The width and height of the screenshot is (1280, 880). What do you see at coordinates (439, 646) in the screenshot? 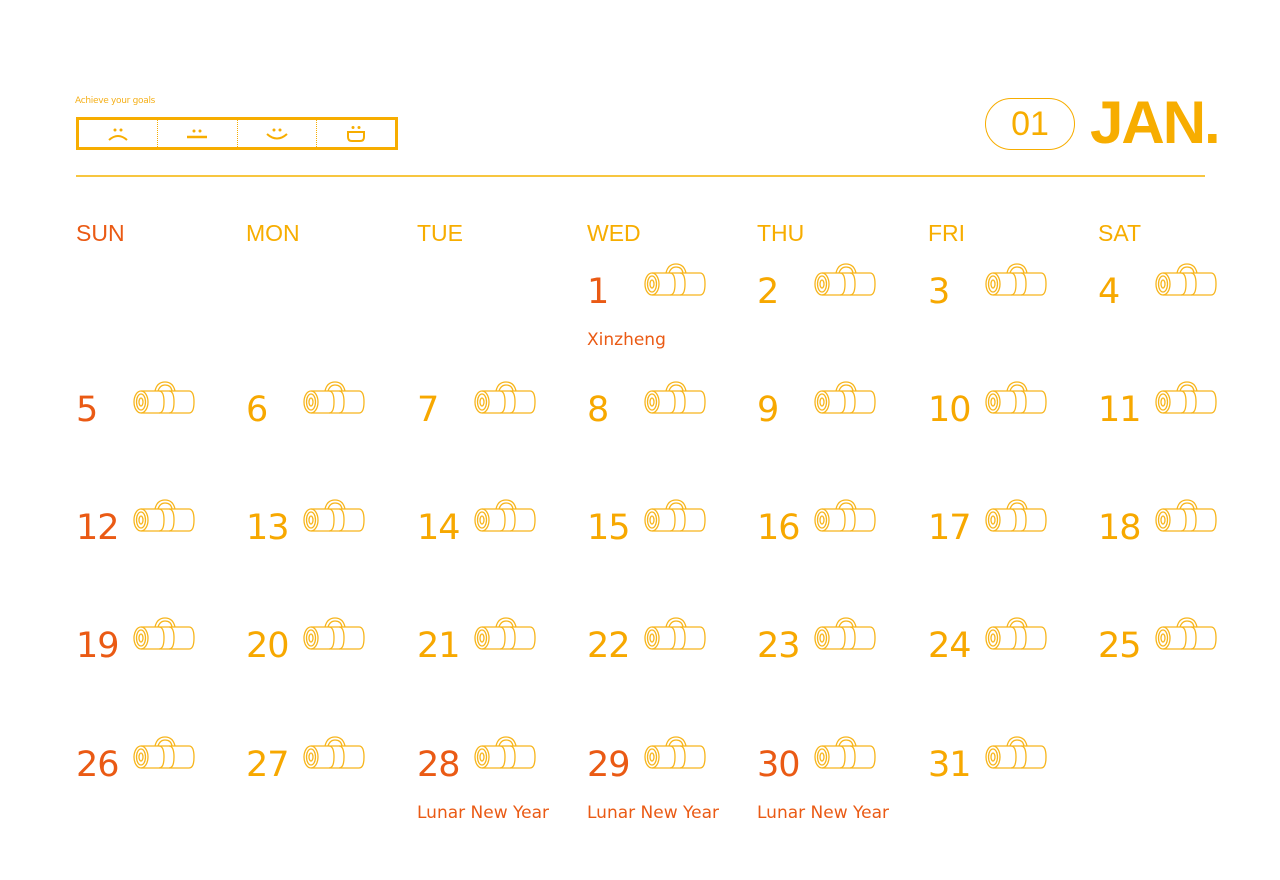
I see `day-number: 21` at bounding box center [439, 646].